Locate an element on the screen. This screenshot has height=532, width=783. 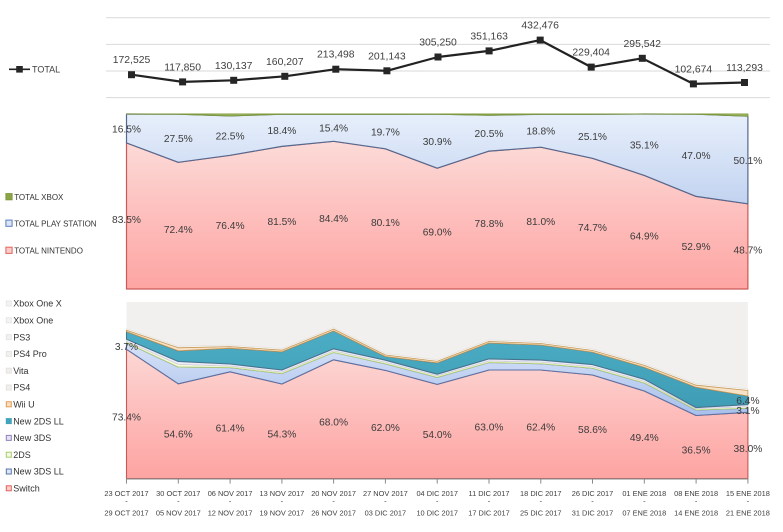
svg-text: 36.5% is located at coordinates (696, 450).